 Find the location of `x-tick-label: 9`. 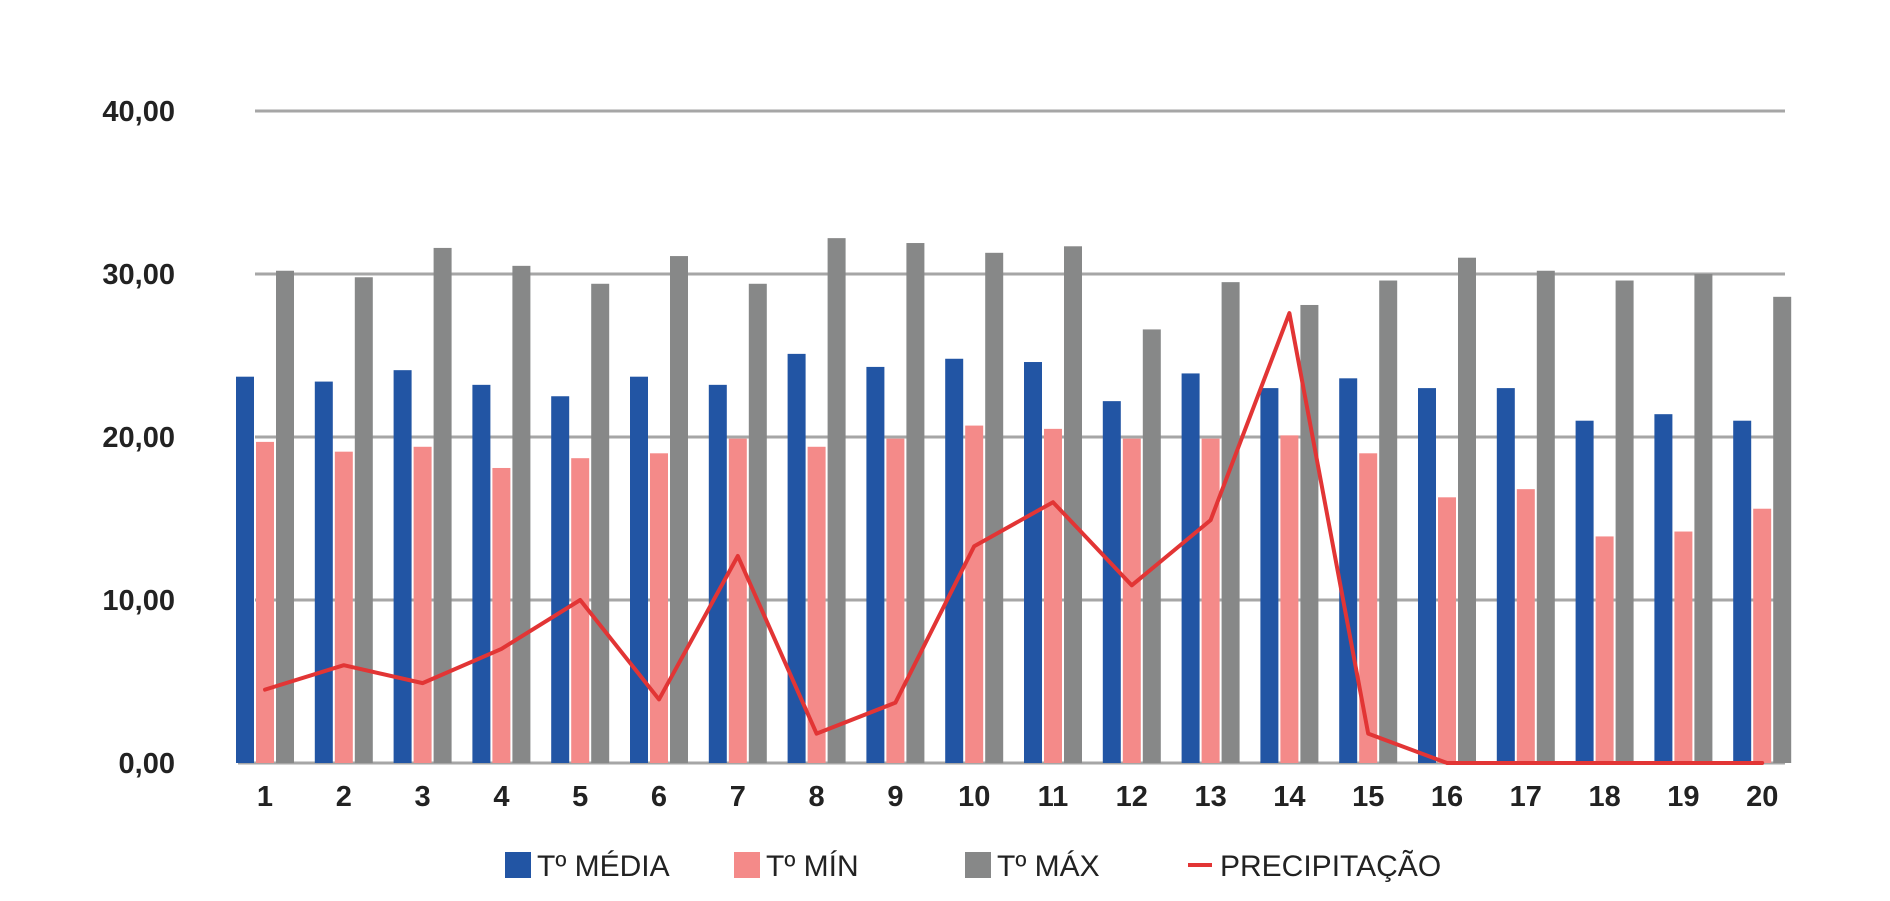

x-tick-label: 9 is located at coordinates (895, 797).